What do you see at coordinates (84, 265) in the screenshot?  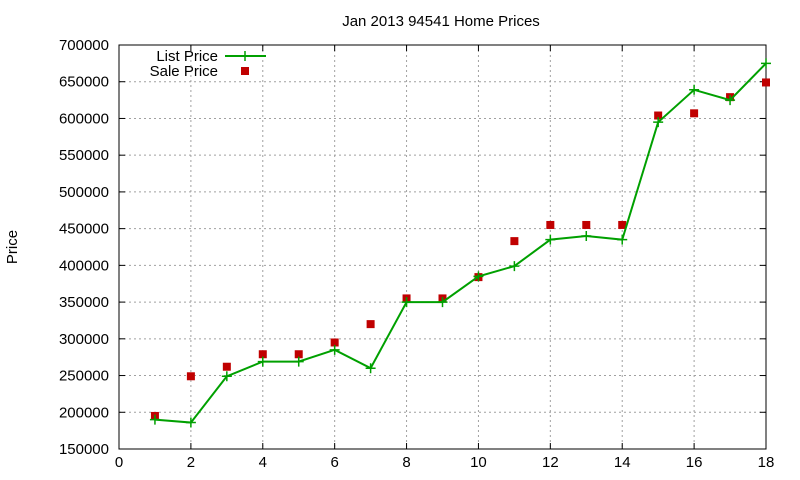 I see `y-tick-label: 400000` at bounding box center [84, 265].